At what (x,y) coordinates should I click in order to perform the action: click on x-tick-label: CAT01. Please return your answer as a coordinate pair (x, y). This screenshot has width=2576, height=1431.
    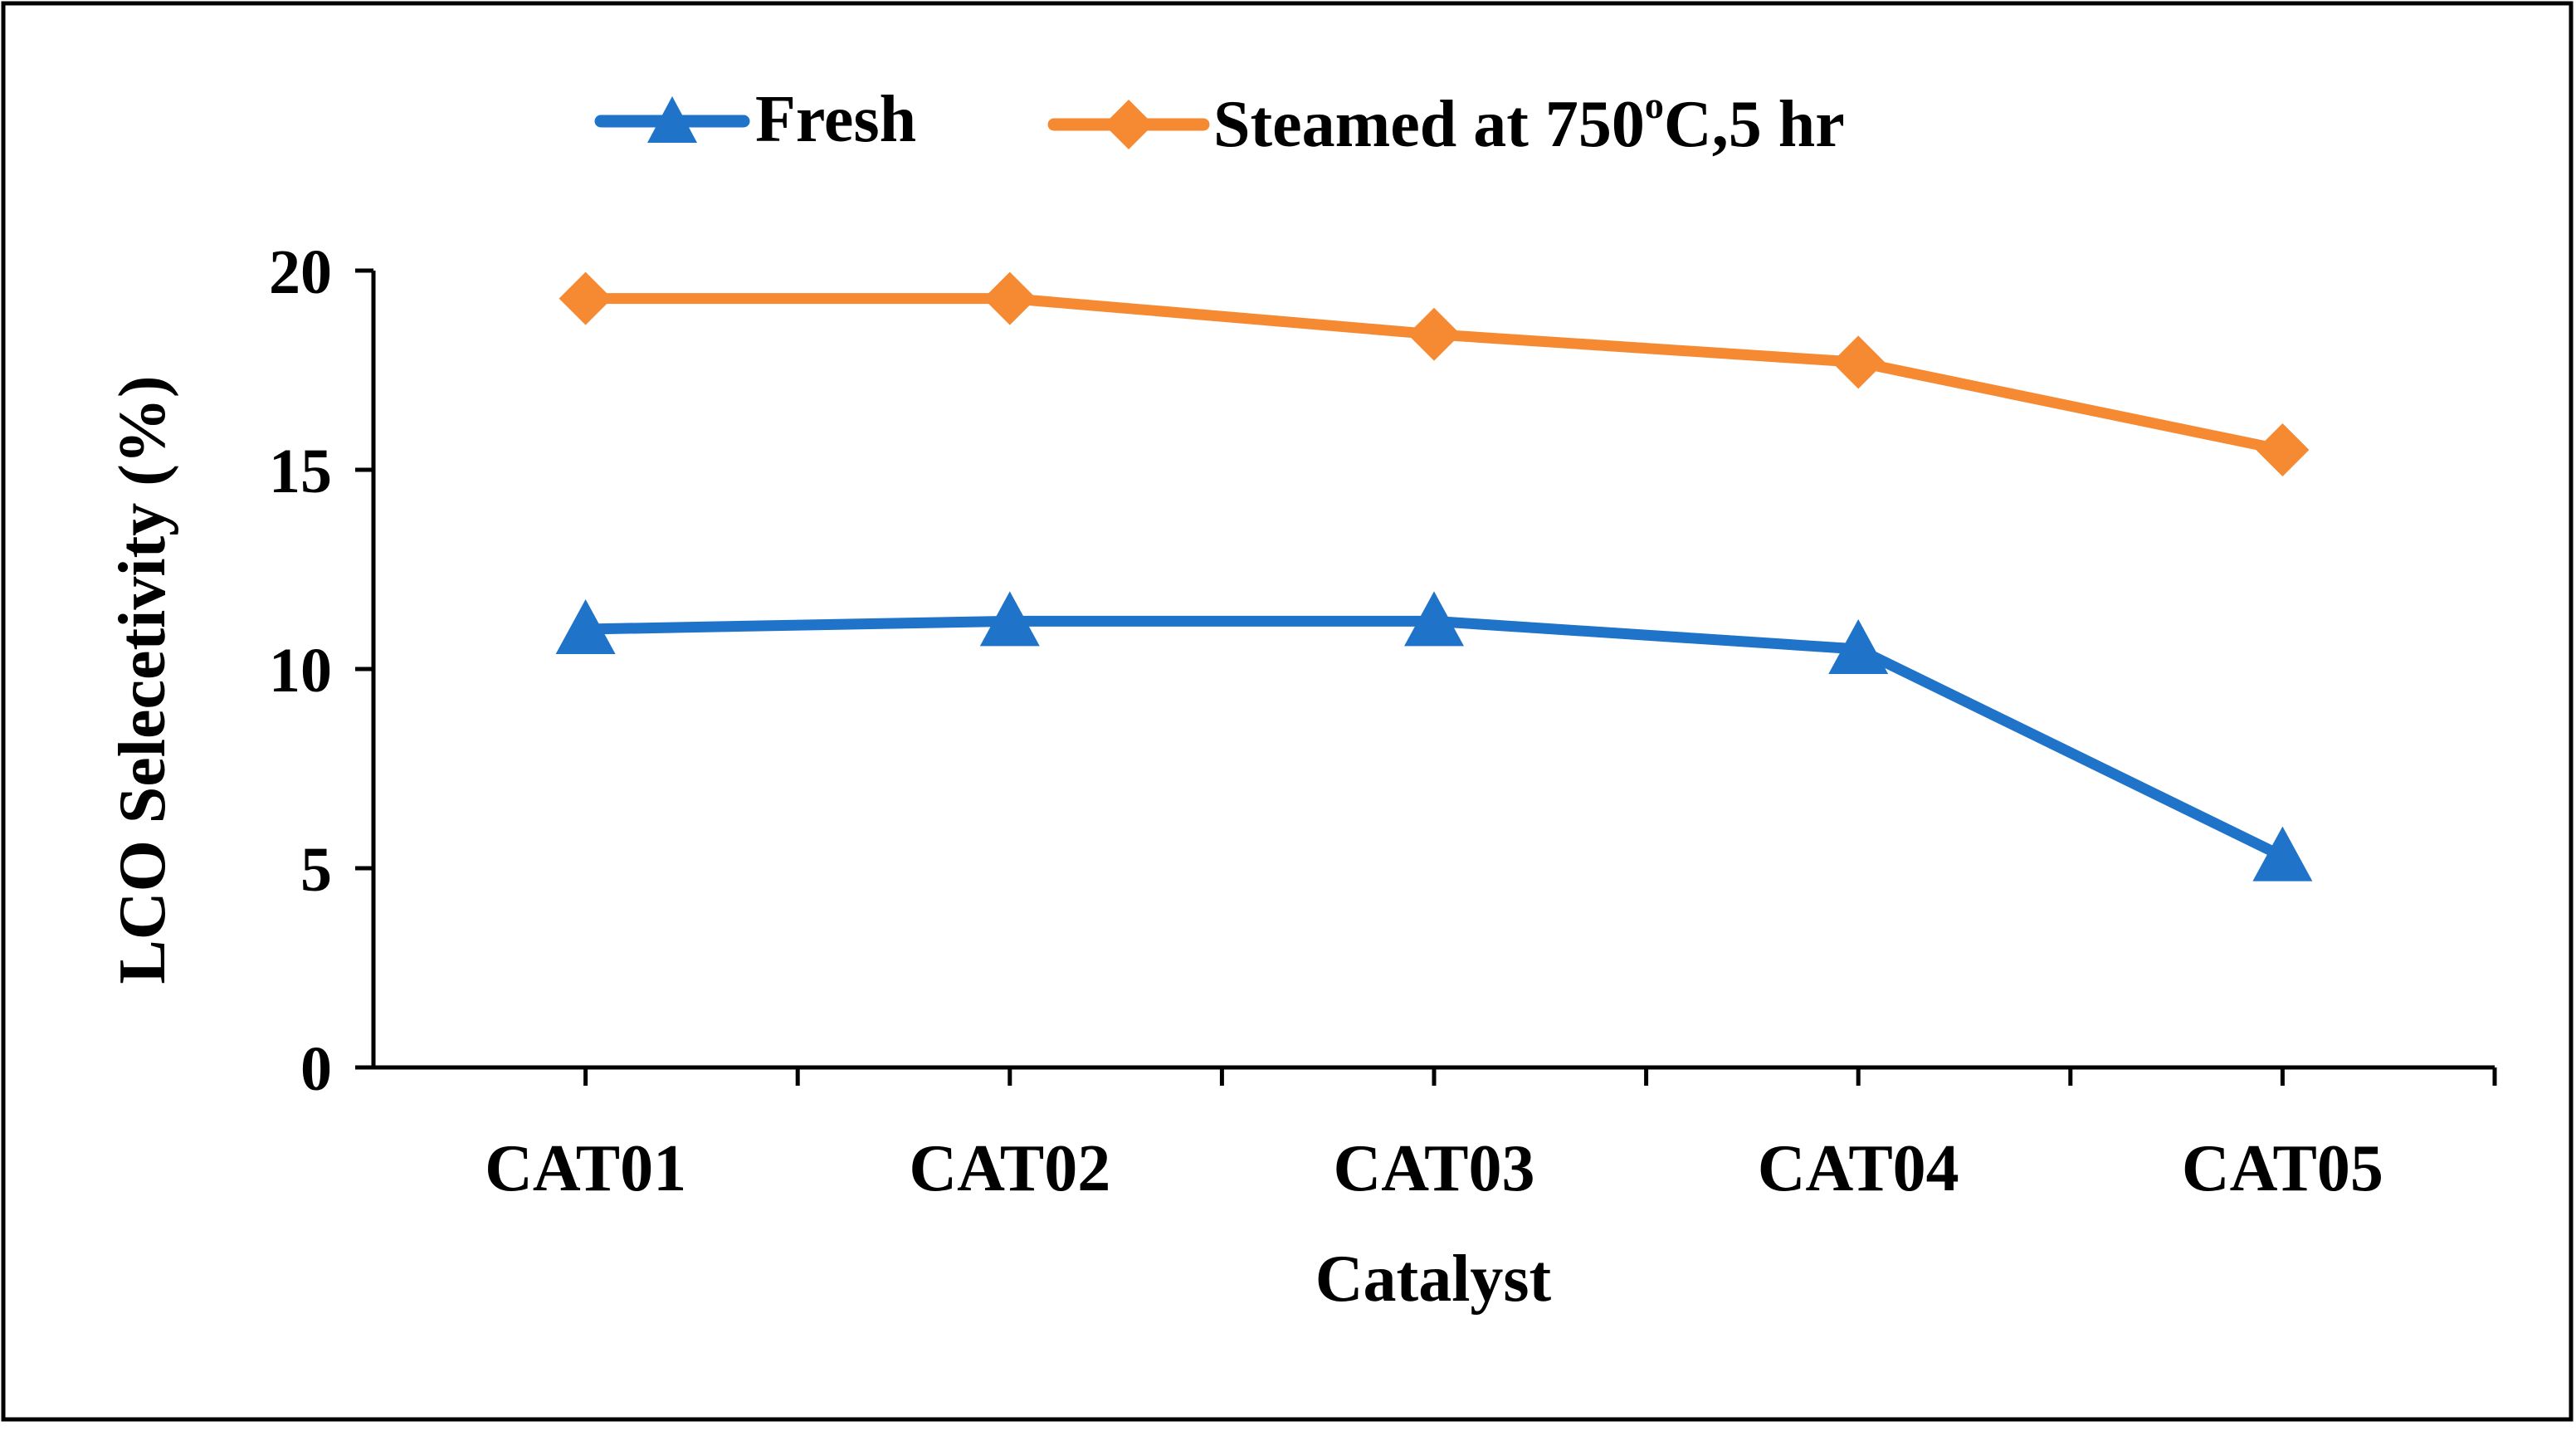
    Looking at the image, I should click on (586, 1168).